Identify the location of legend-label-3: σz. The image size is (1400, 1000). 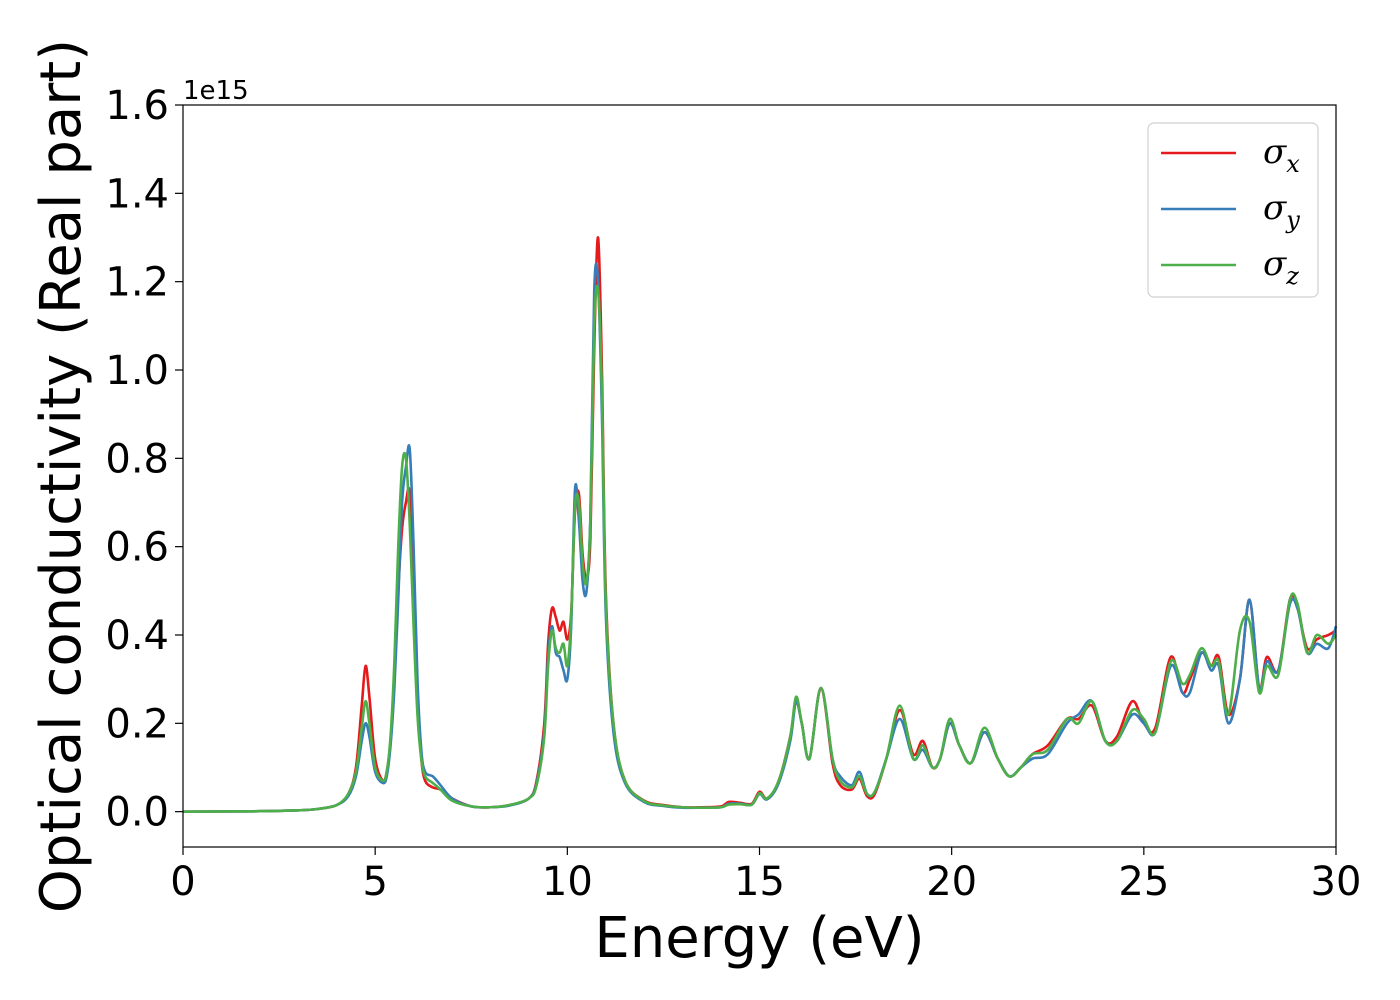
(1281, 267).